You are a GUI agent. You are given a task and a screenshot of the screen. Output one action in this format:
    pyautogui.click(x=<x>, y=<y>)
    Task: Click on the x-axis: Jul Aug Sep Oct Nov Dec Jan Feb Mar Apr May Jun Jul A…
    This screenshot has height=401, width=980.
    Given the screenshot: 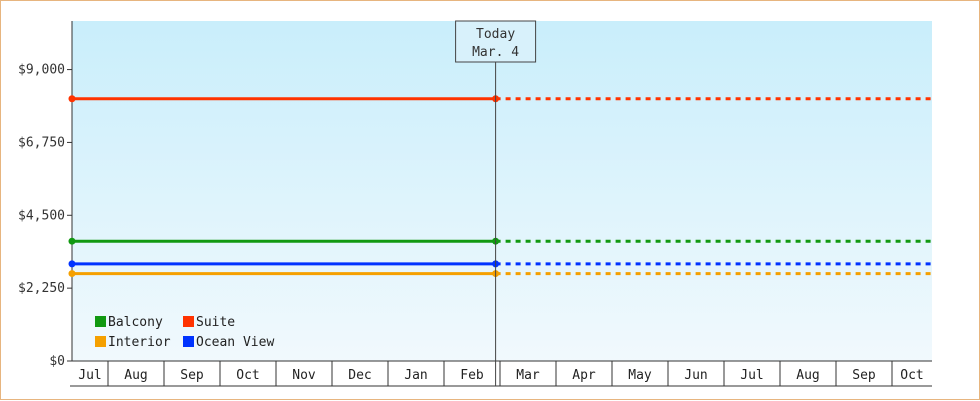 What is the action you would take?
    pyautogui.click(x=501, y=373)
    